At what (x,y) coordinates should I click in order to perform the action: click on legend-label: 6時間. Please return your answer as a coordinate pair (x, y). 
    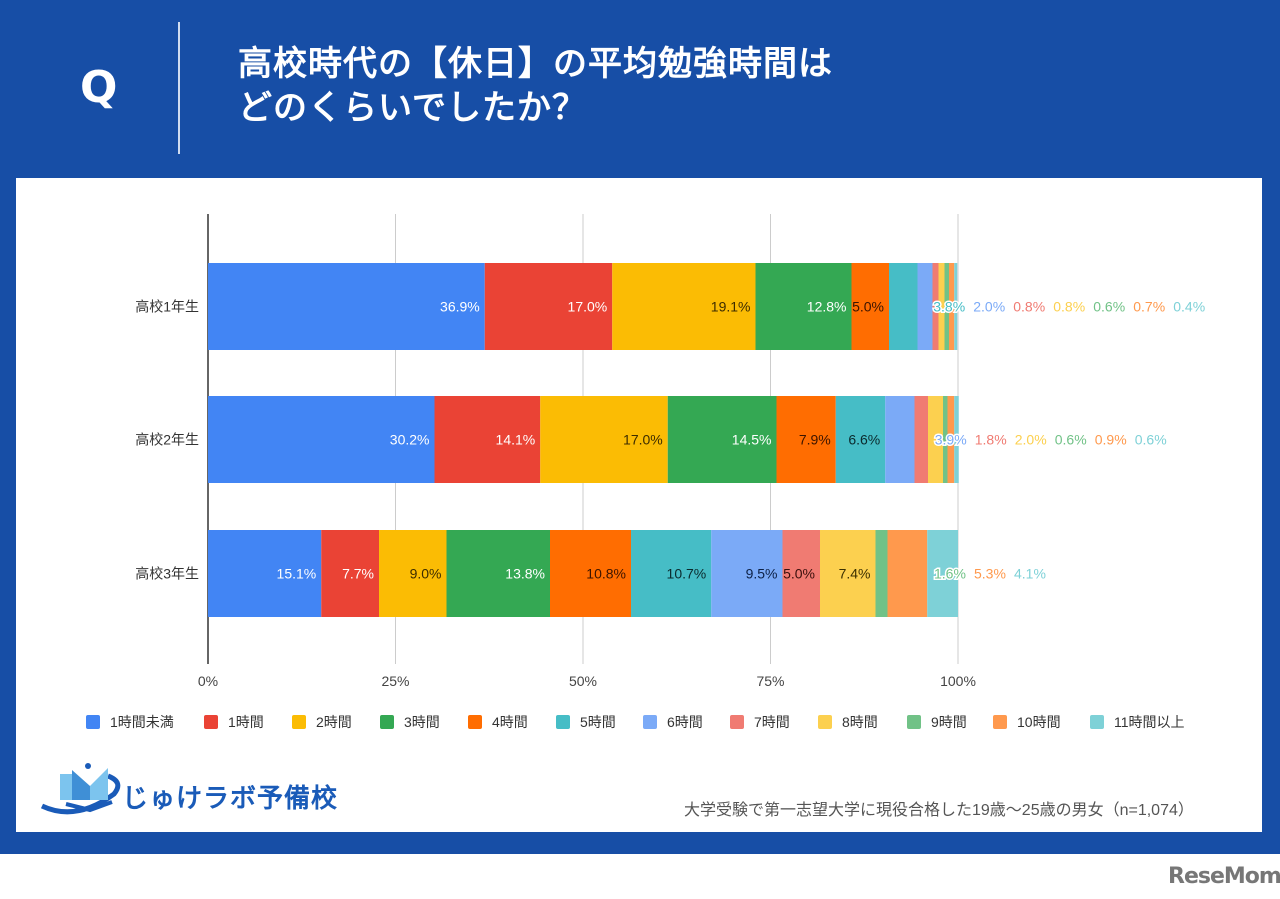
    Looking at the image, I should click on (685, 722).